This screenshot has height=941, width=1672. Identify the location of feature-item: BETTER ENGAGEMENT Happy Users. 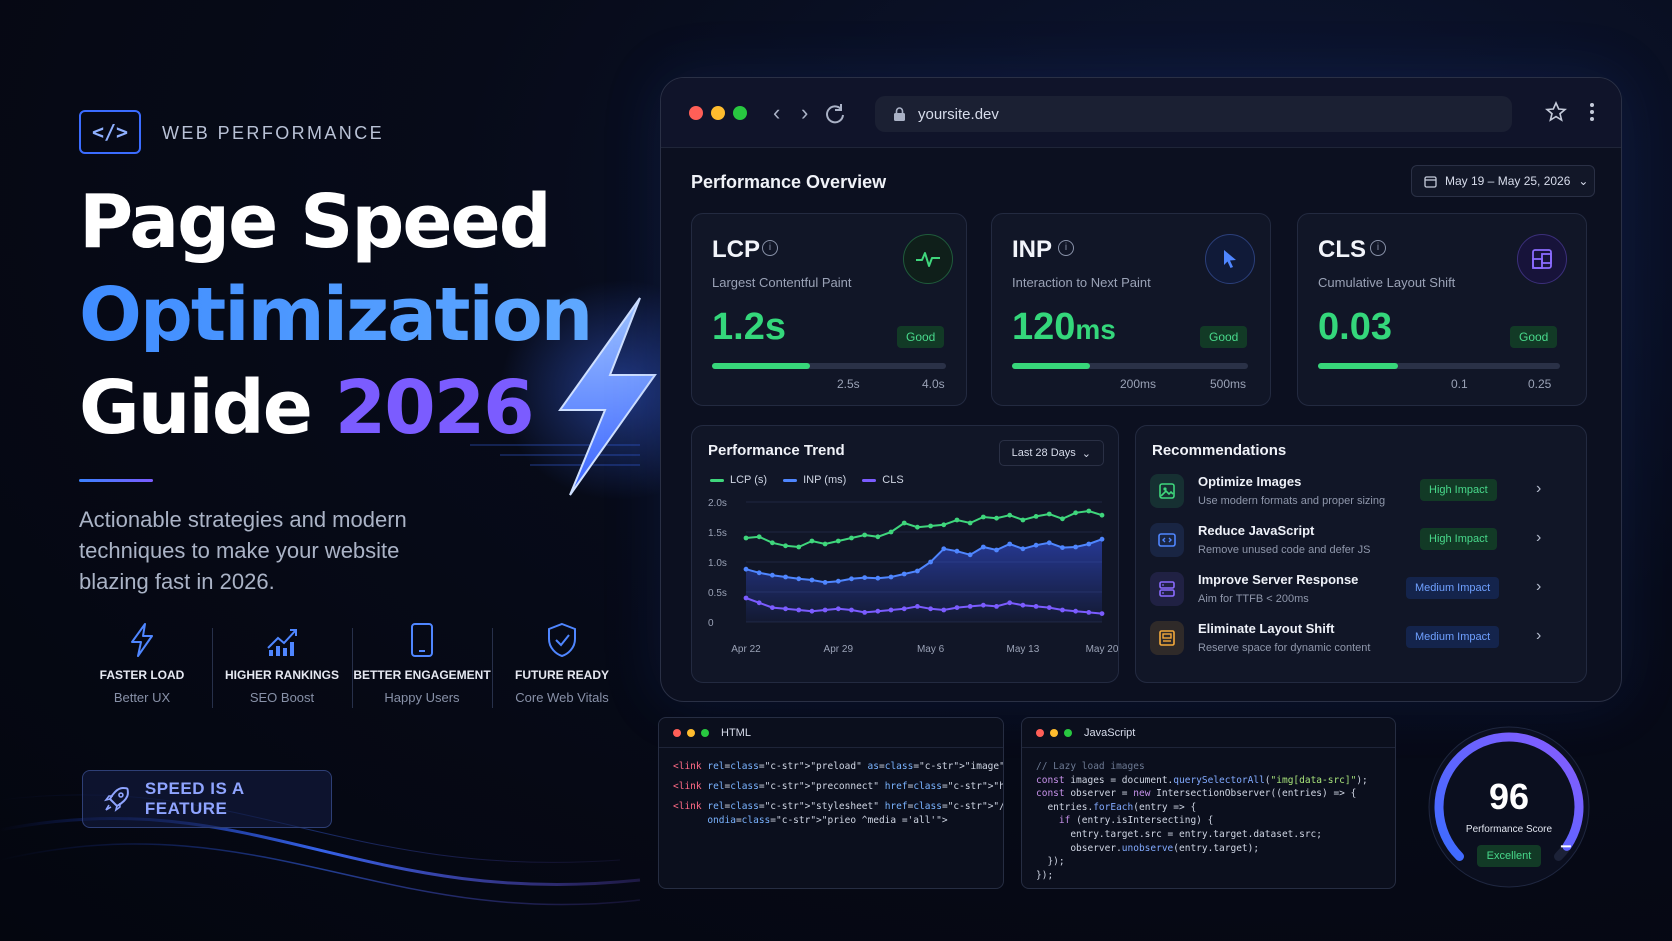
(422, 665).